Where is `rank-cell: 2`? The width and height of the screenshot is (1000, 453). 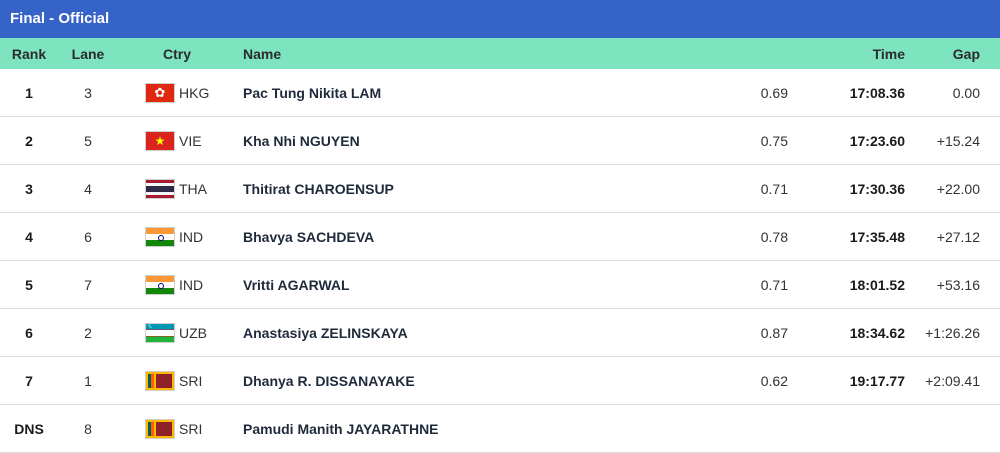 rank-cell: 2 is located at coordinates (29, 140).